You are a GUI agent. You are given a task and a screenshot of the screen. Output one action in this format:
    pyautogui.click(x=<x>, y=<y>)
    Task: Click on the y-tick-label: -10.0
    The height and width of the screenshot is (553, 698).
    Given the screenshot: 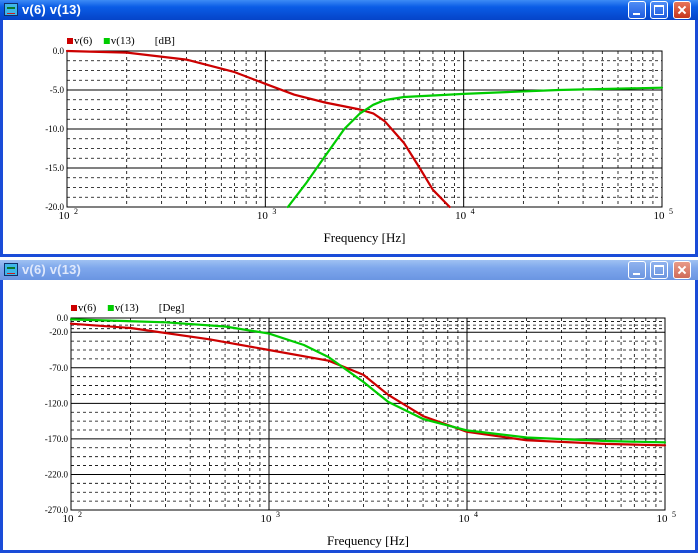 What is the action you would take?
    pyautogui.click(x=54, y=129)
    